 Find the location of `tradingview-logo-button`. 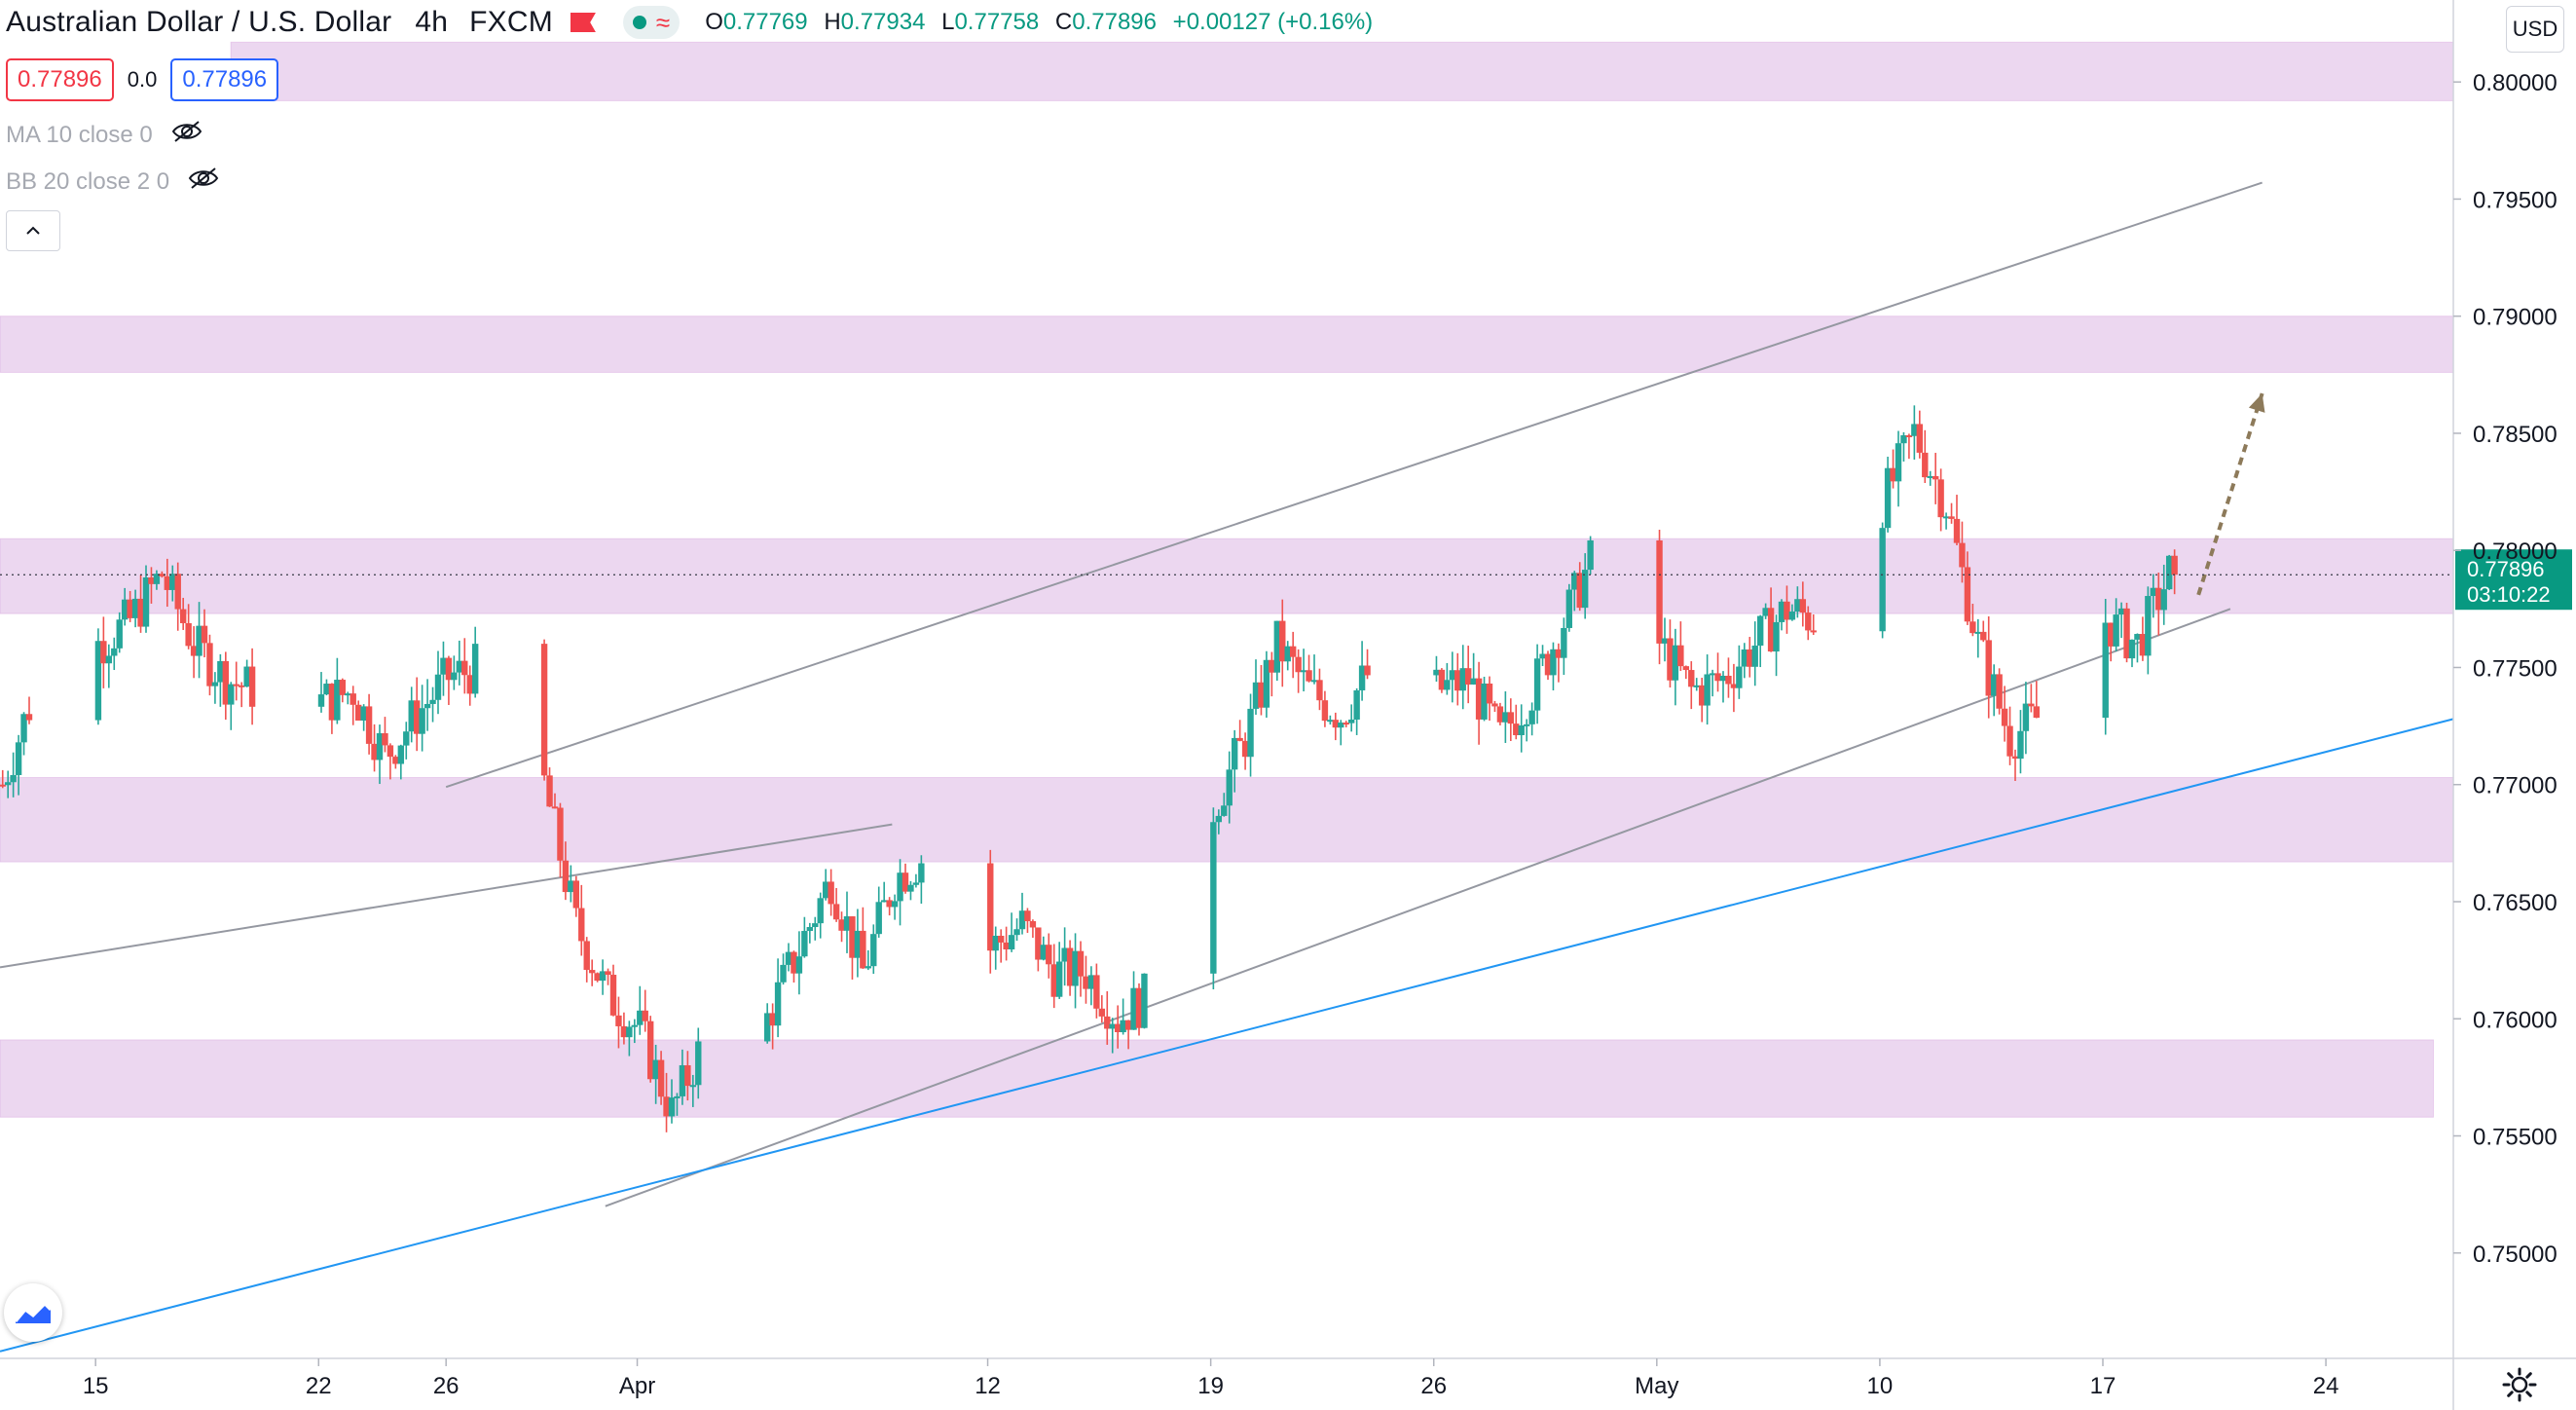

tradingview-logo-button is located at coordinates (33, 1312).